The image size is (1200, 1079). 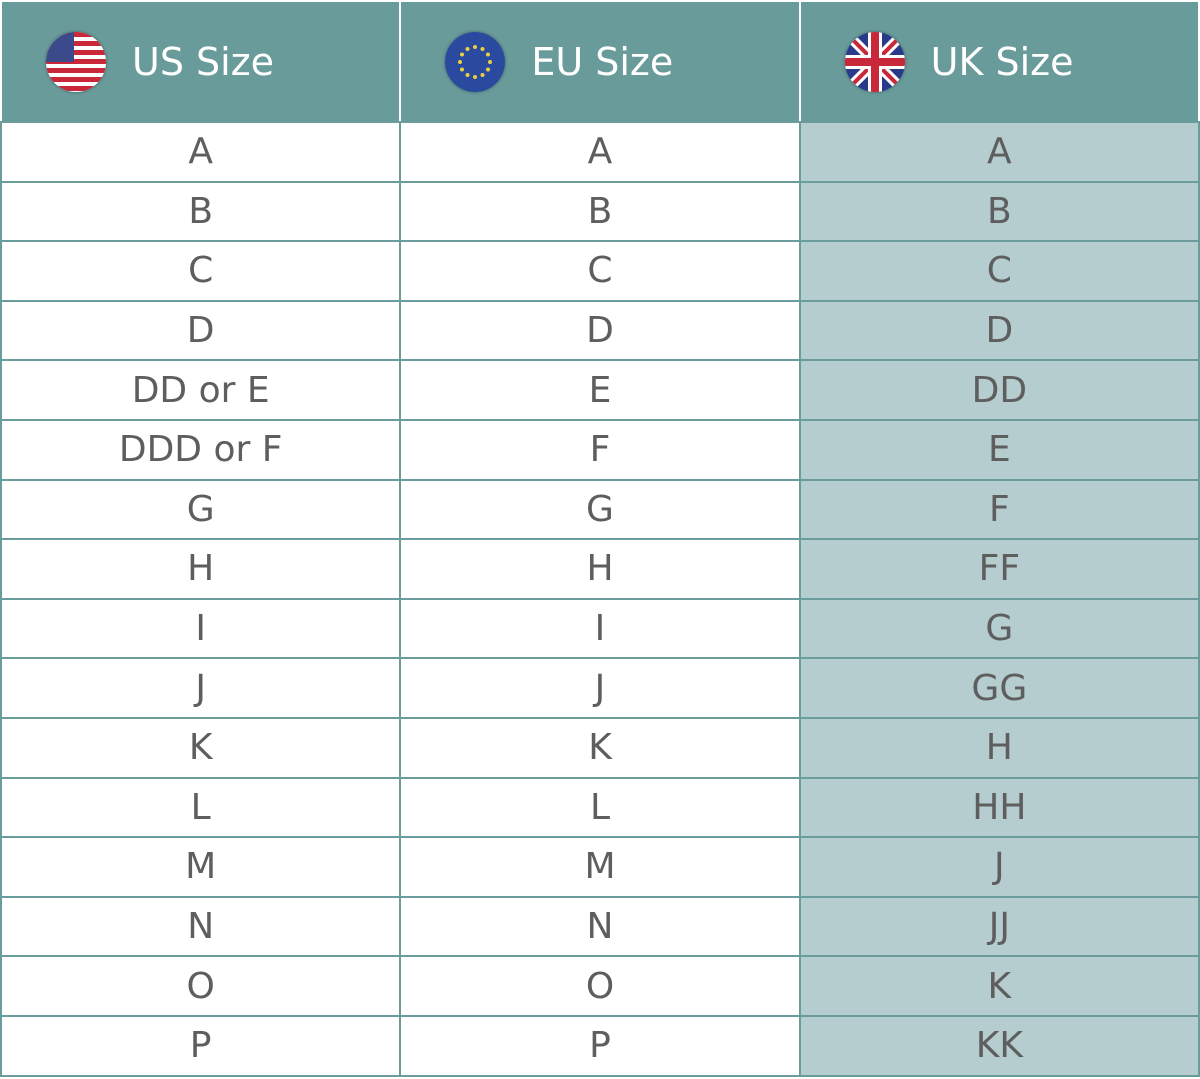 I want to click on us-size-cell: B, so click(x=201, y=211).